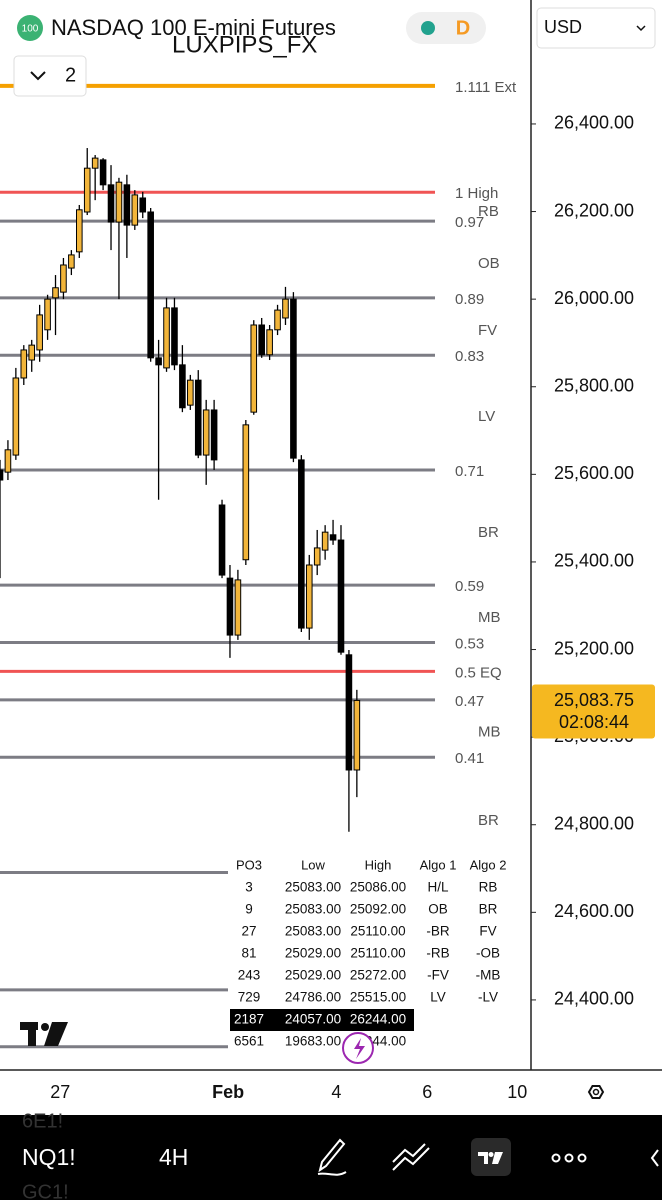  I want to click on symbol-badge, so click(30, 28).